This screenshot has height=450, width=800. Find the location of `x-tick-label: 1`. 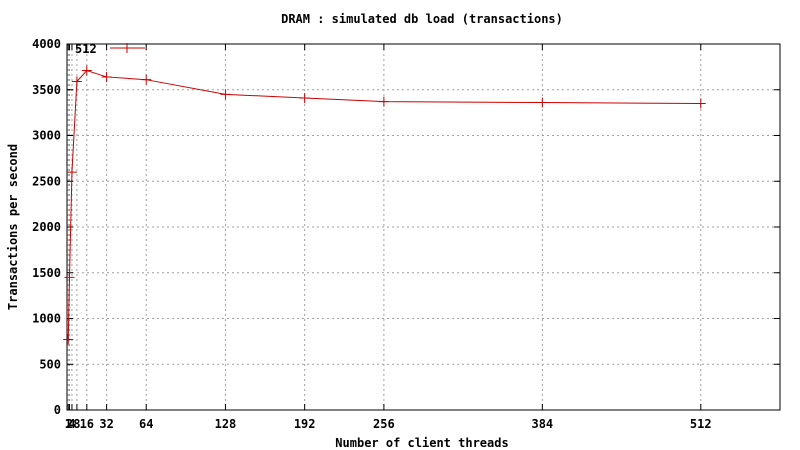

x-tick-label: 1 is located at coordinates (68, 424).